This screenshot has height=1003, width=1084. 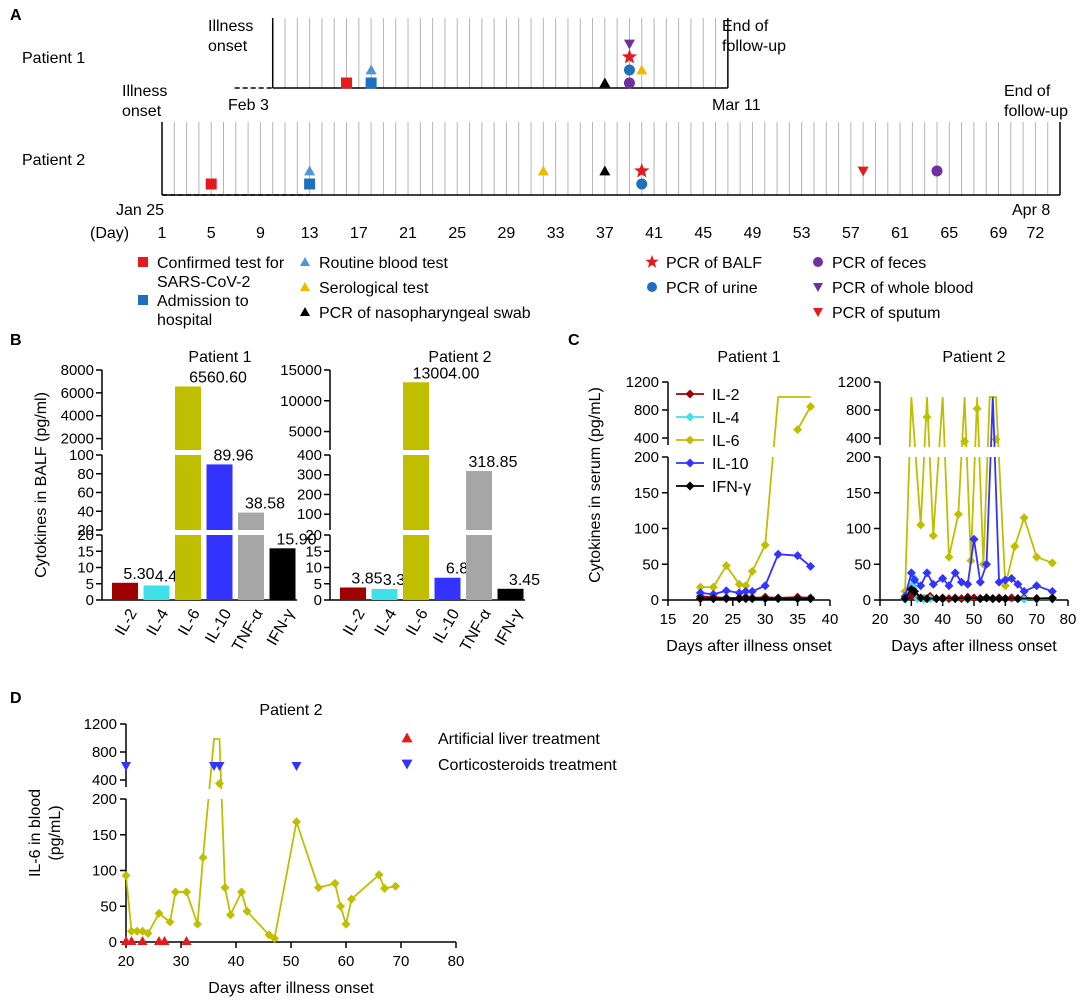 What do you see at coordinates (296, 539) in the screenshot?
I see `bar-value-label: 15.90` at bounding box center [296, 539].